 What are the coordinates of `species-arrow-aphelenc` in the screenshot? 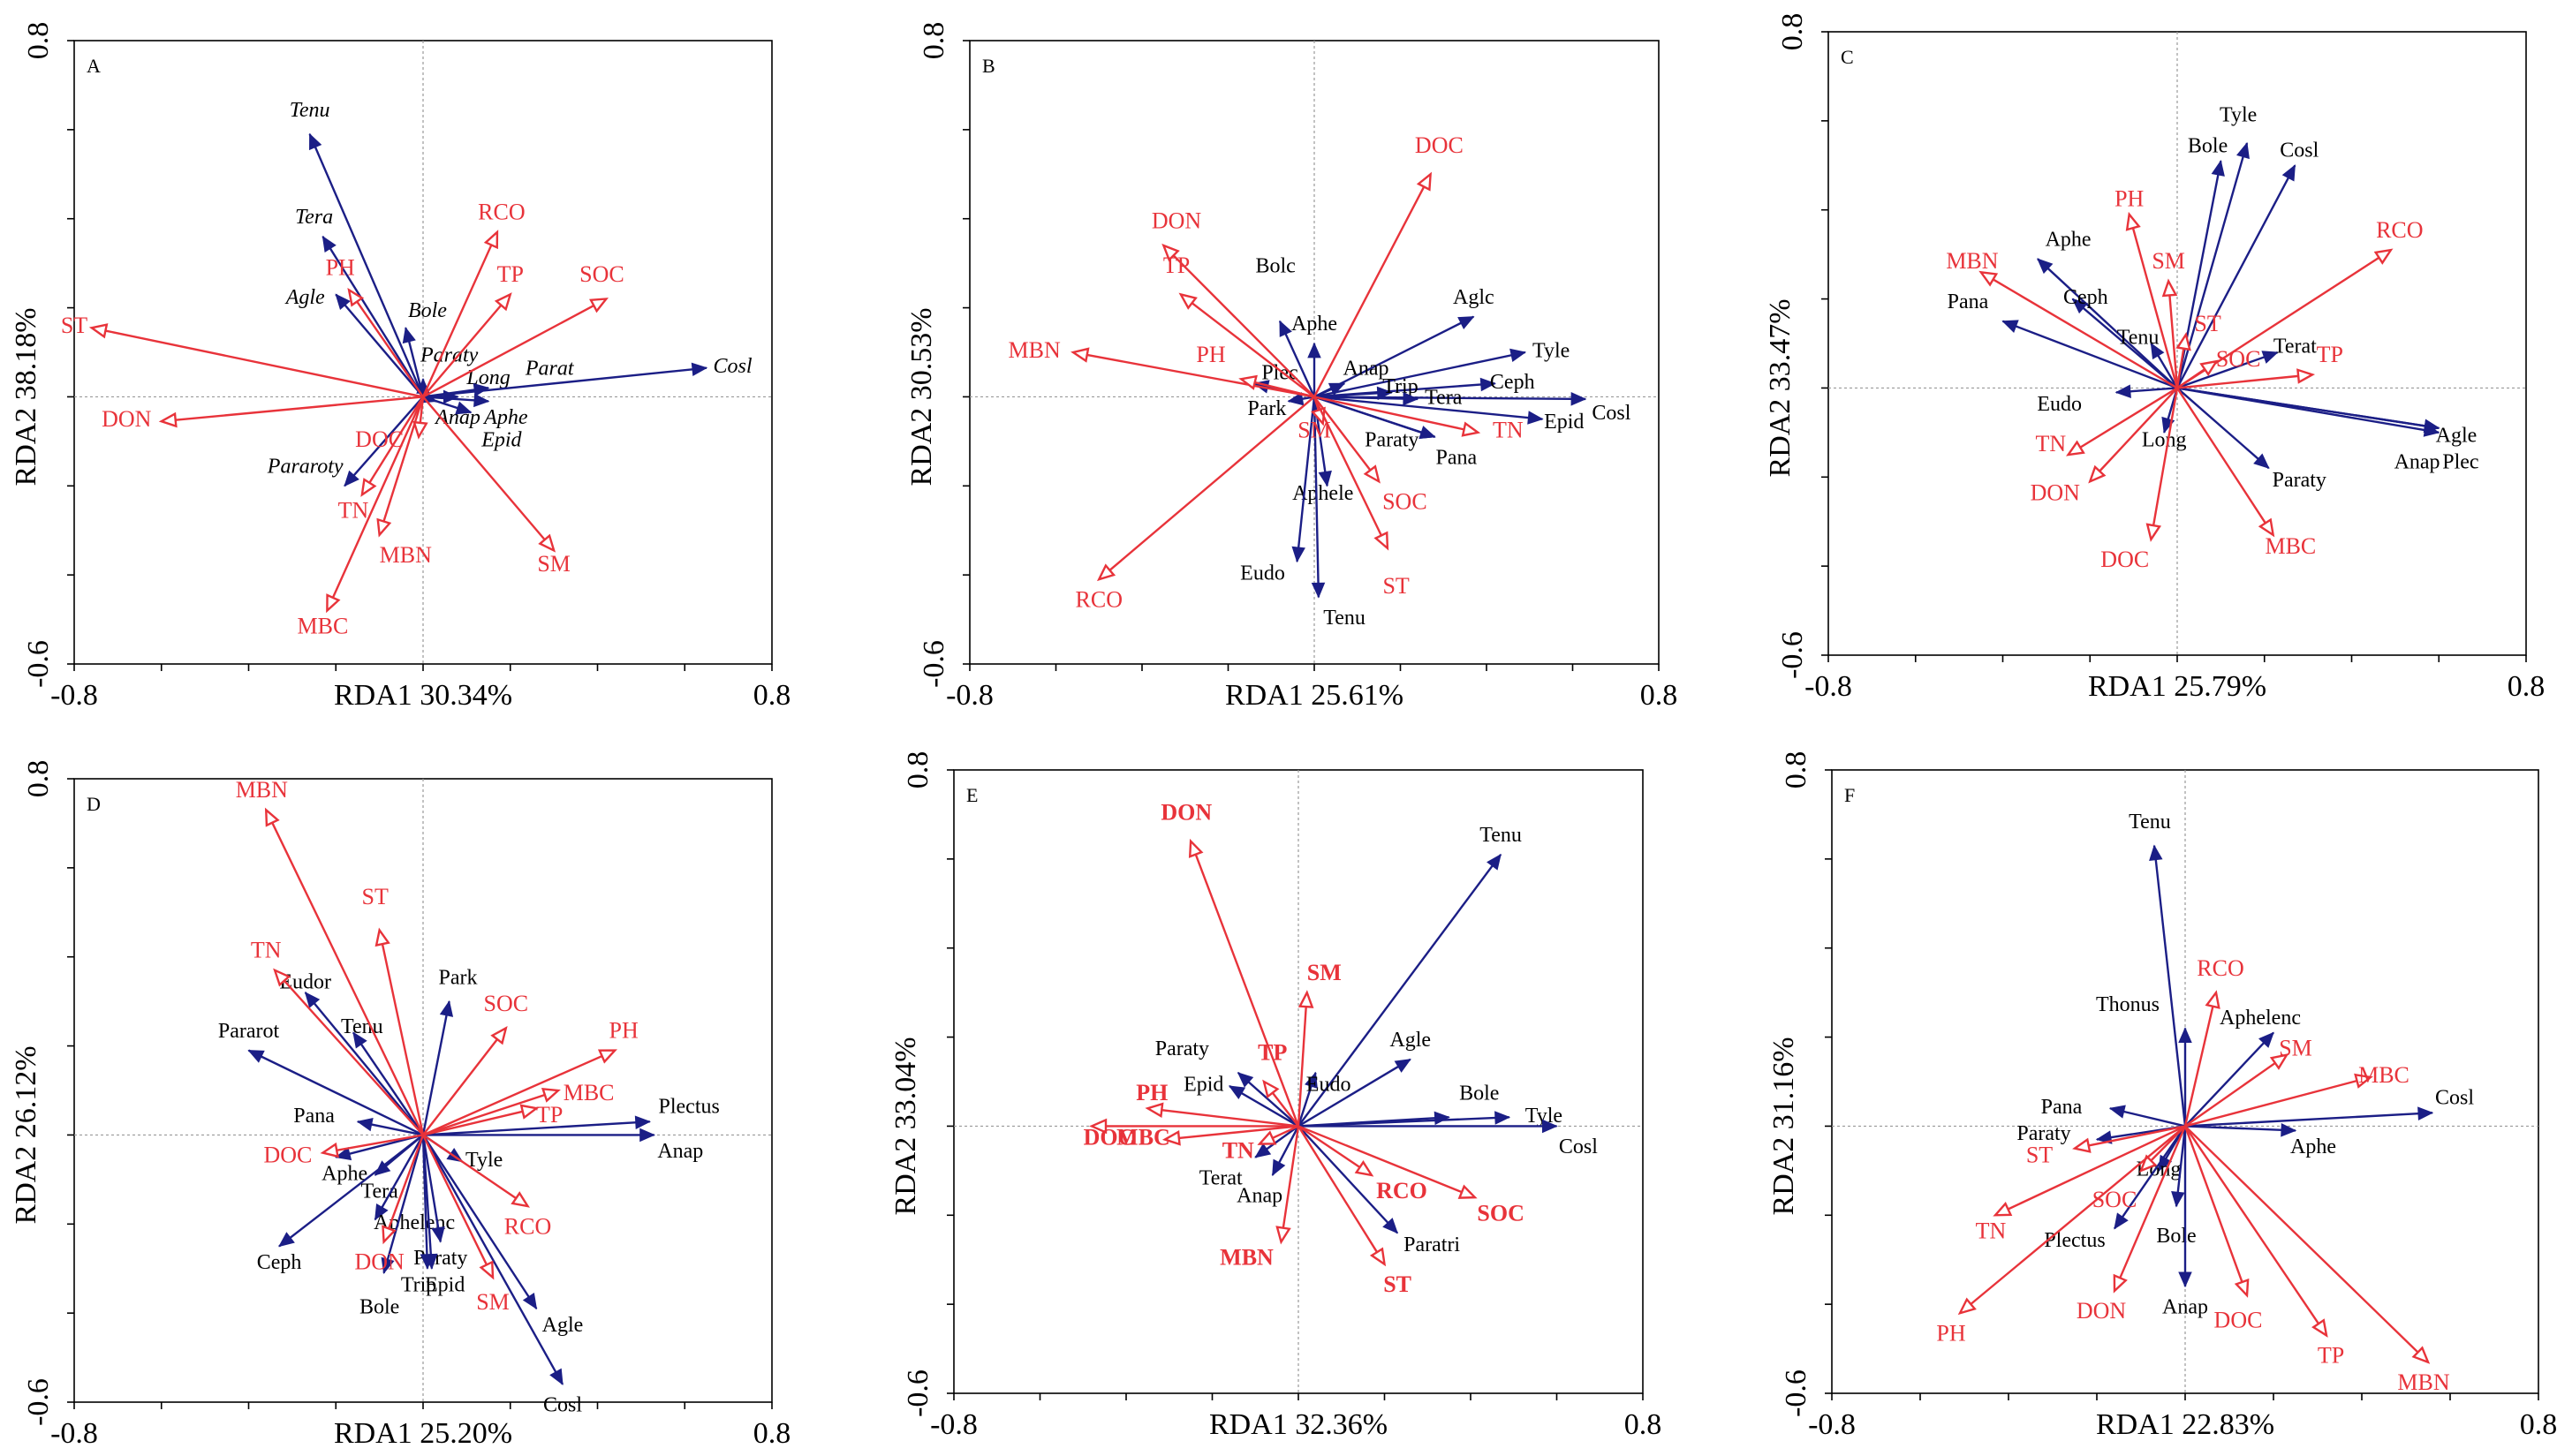 It's located at (399, 1177).